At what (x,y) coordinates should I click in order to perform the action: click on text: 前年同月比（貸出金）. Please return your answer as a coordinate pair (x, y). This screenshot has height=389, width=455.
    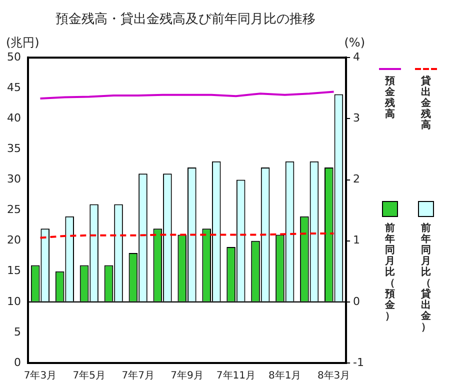
    Looking at the image, I should click on (426, 278).